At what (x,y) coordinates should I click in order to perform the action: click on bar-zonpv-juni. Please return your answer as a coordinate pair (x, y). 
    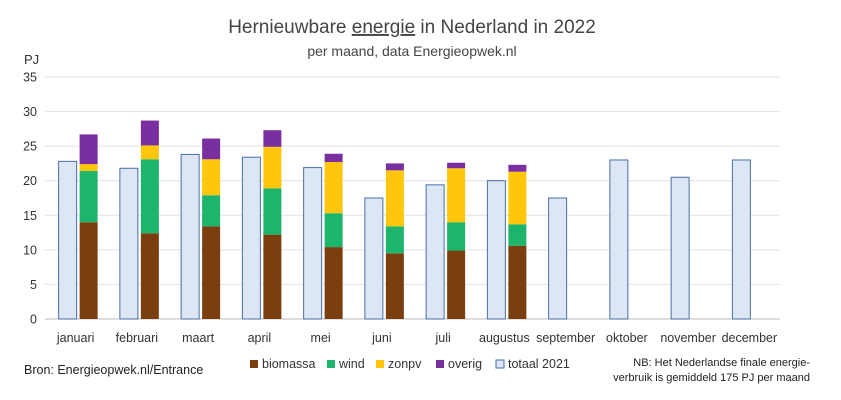
    Looking at the image, I should click on (394, 198).